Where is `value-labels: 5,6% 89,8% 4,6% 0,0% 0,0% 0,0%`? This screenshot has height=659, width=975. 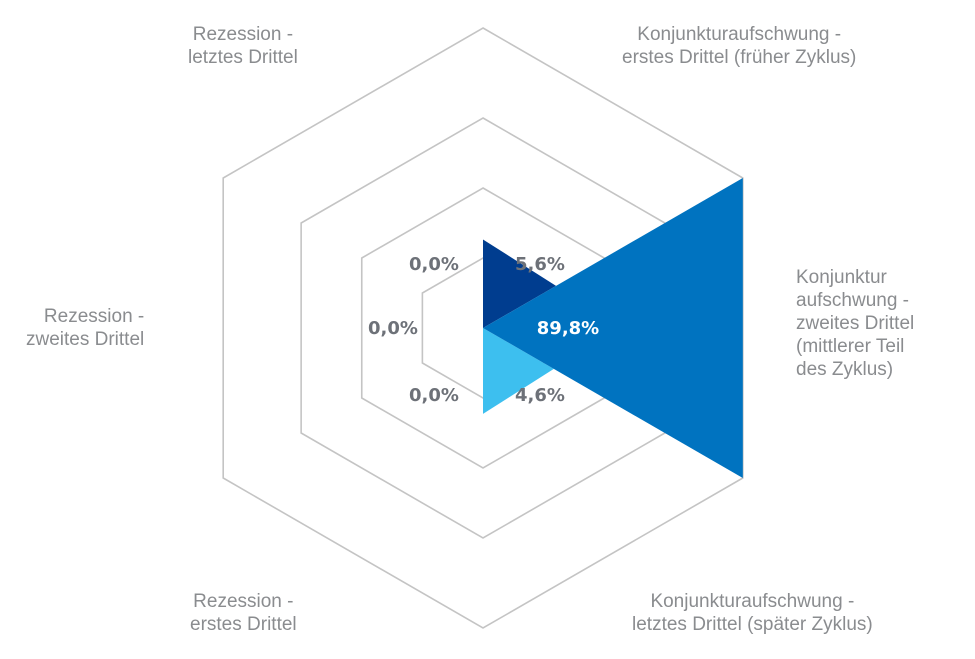 value-labels: 5,6% 89,8% 4,6% 0,0% 0,0% 0,0% is located at coordinates (483, 330).